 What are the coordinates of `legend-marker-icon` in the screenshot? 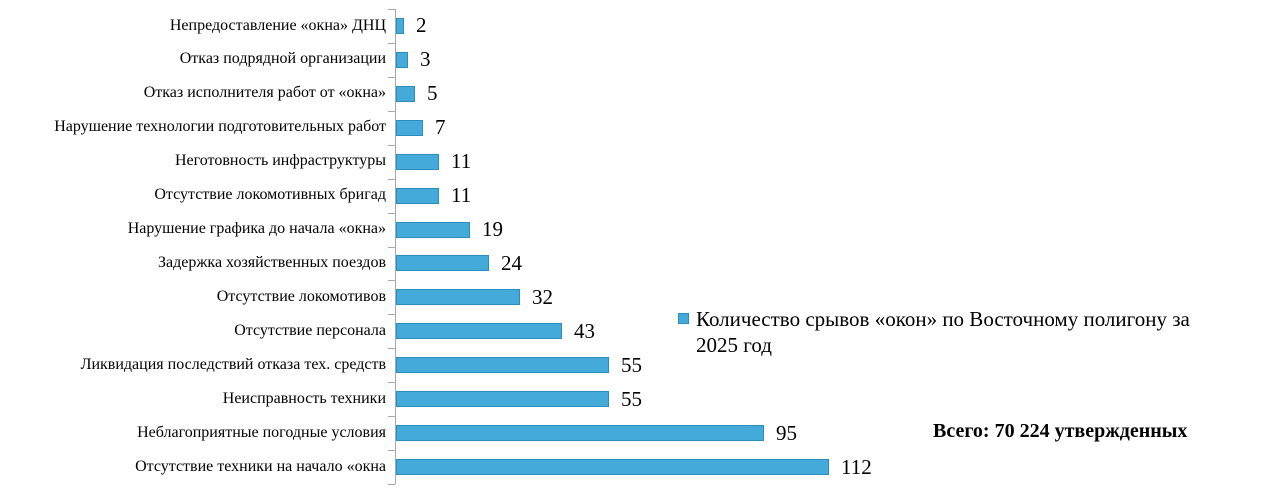 It's located at (683, 318).